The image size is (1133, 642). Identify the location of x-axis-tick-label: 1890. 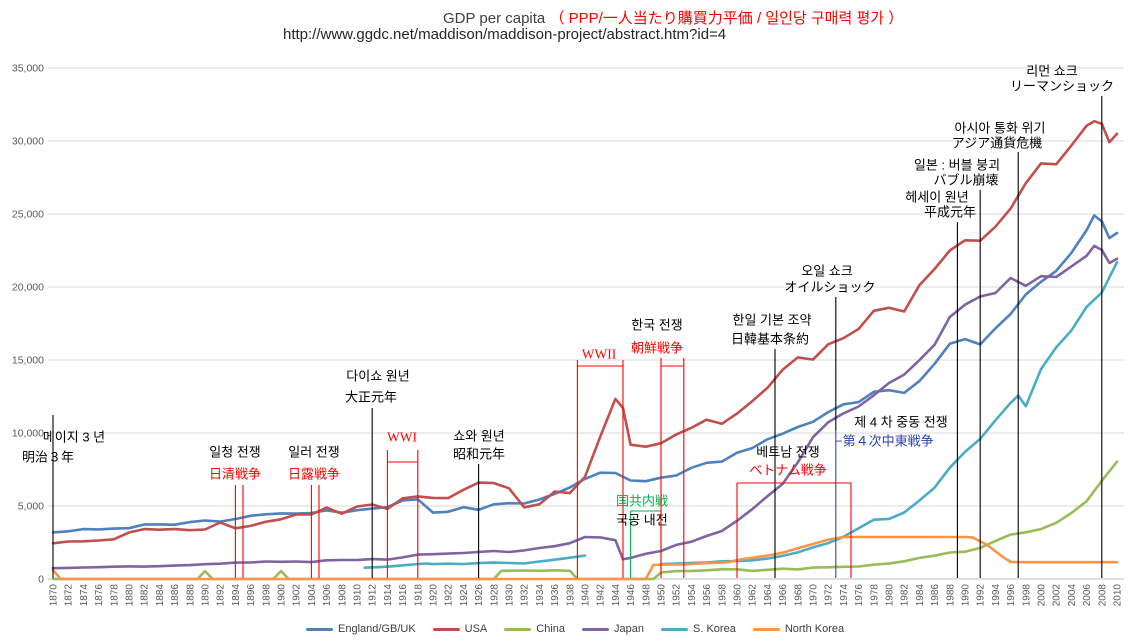
(206, 595).